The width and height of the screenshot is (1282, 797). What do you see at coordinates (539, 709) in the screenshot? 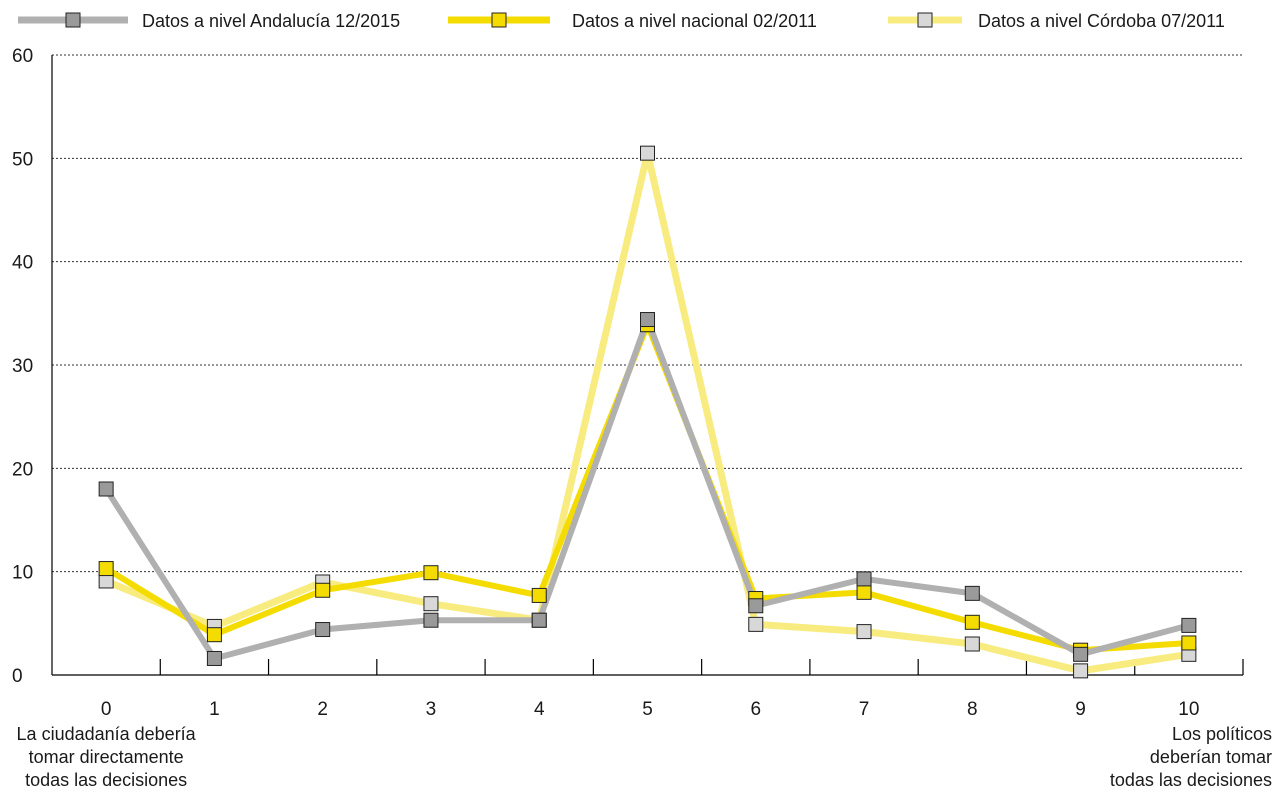
I see `x-tick-label: 4` at bounding box center [539, 709].